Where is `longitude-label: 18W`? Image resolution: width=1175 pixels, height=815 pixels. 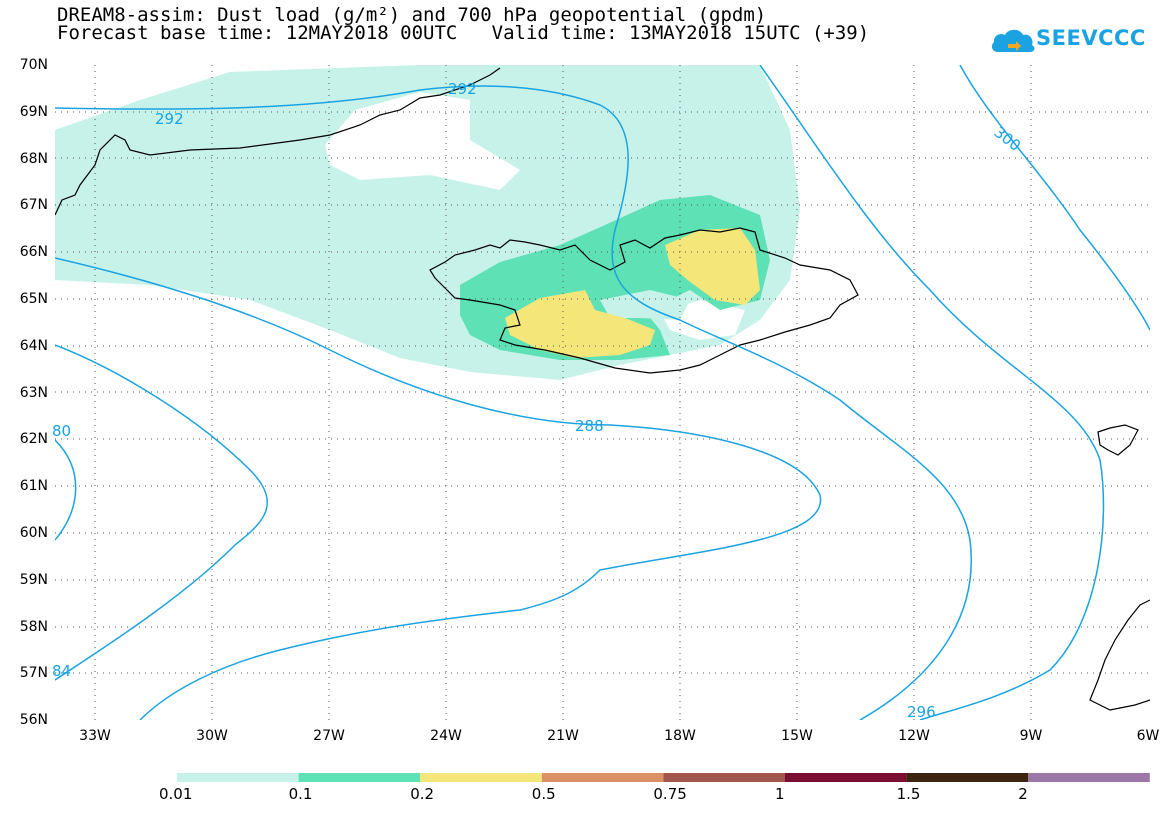
longitude-label: 18W is located at coordinates (680, 736).